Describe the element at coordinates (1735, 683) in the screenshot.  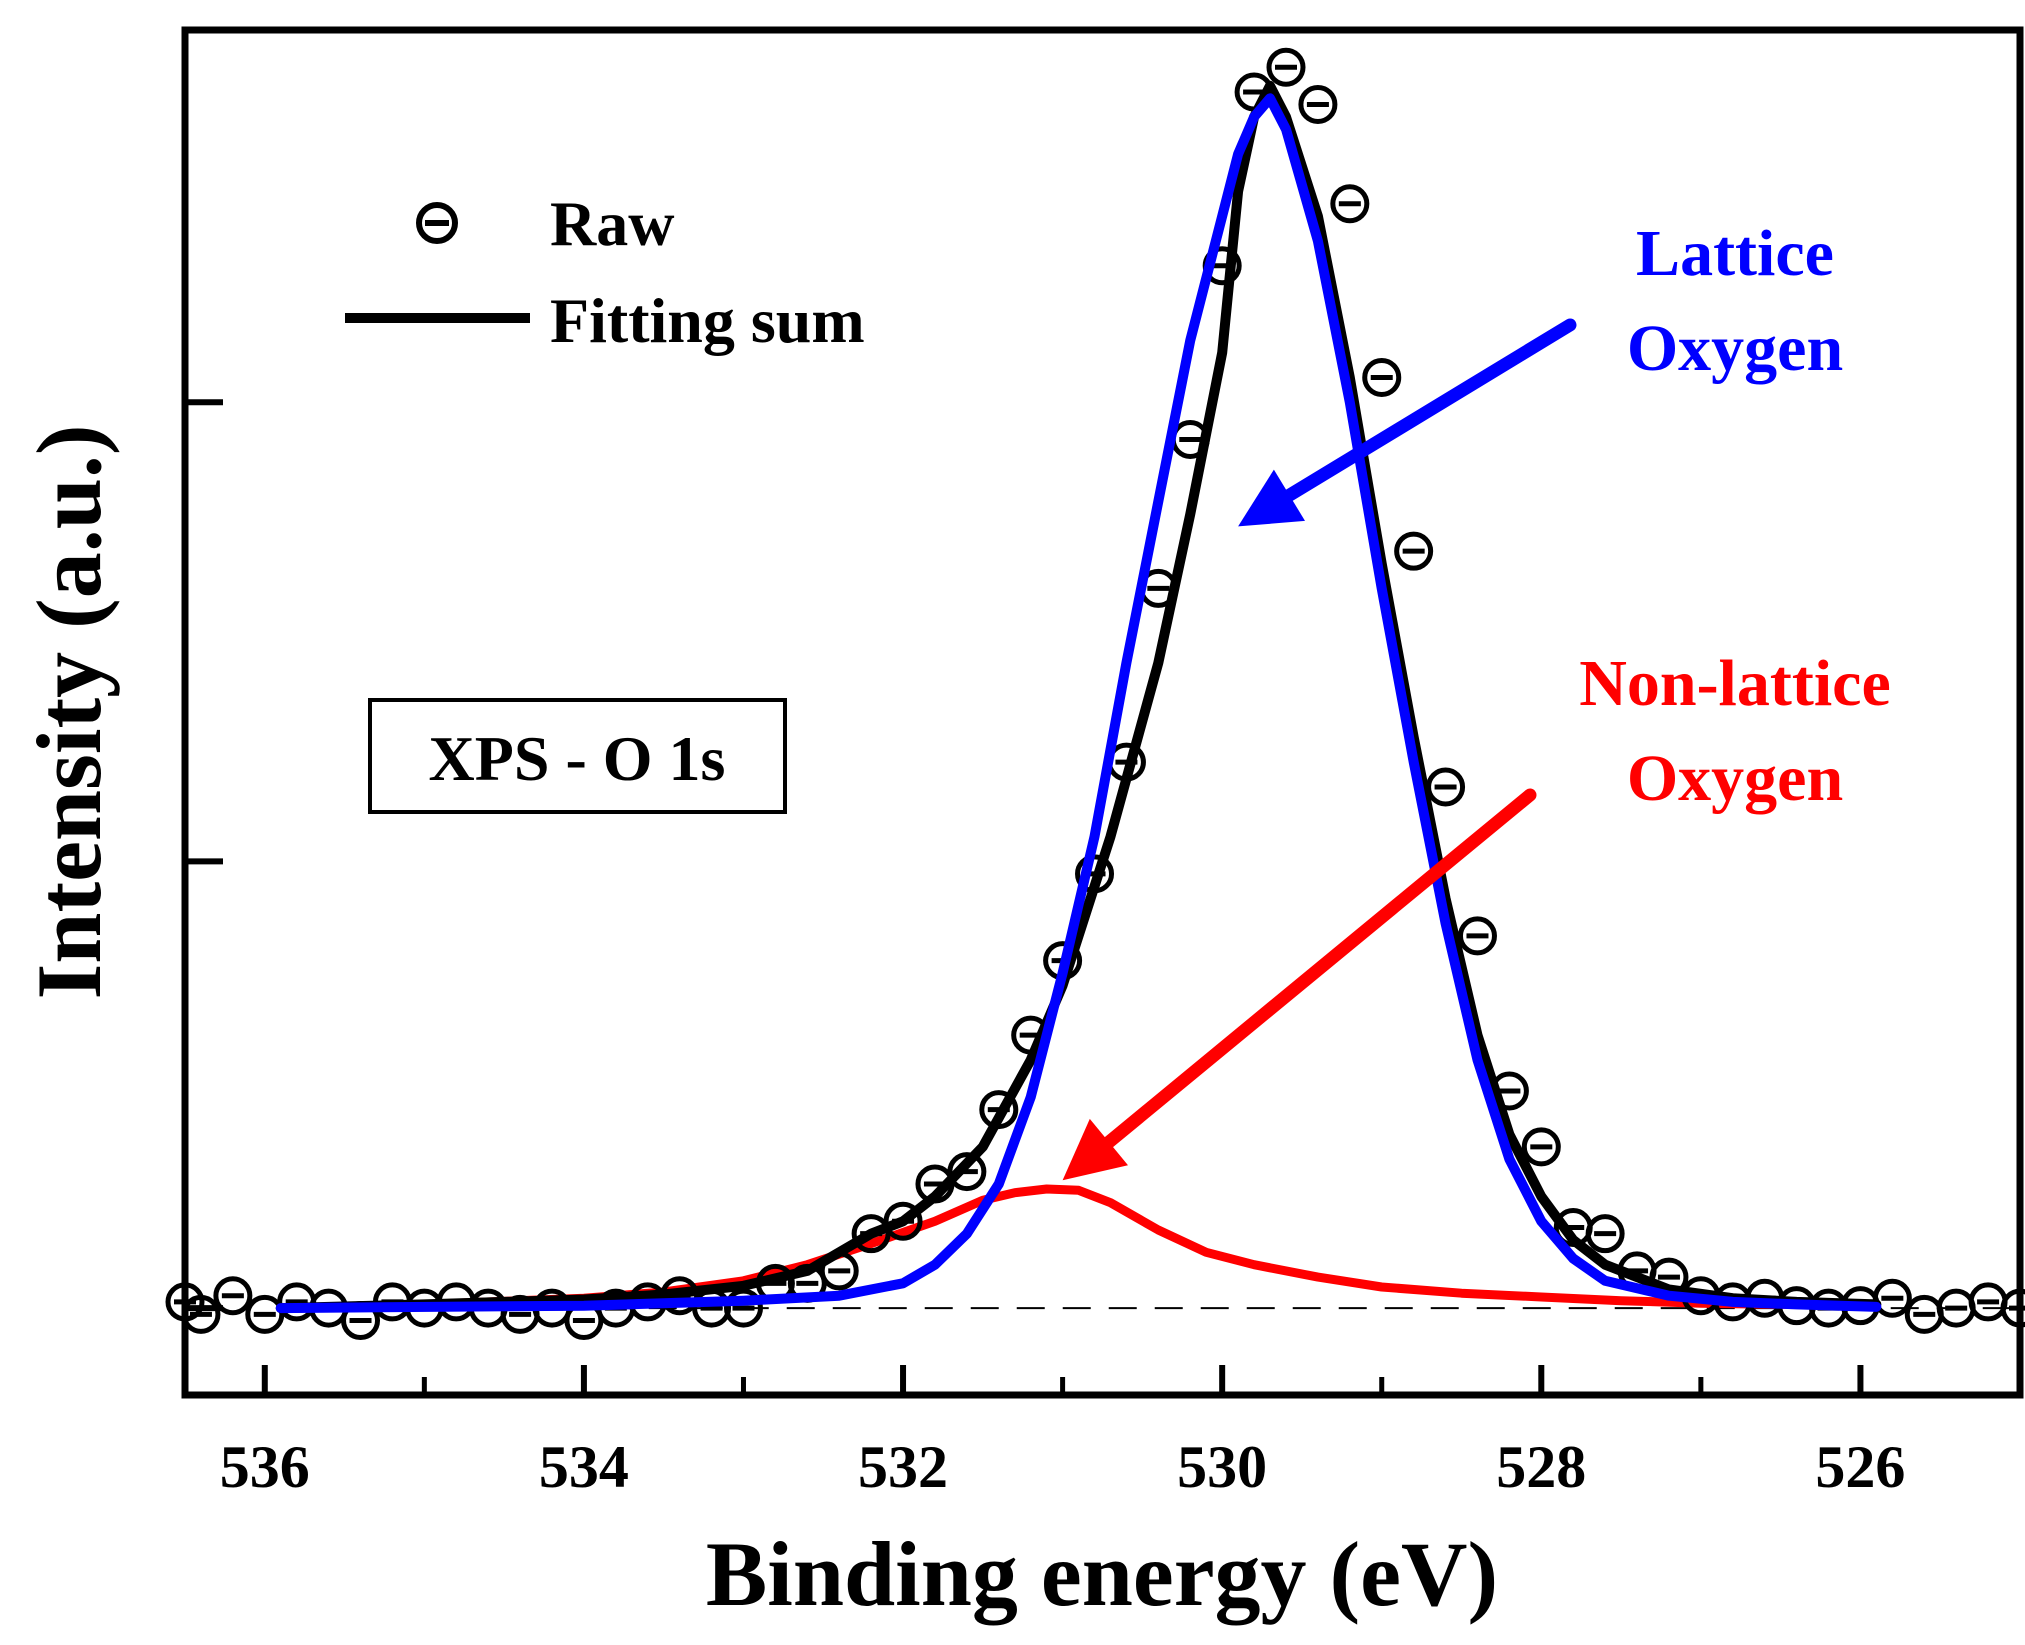
I see `annot-nonlattice-line1: Non-lattice` at that location.